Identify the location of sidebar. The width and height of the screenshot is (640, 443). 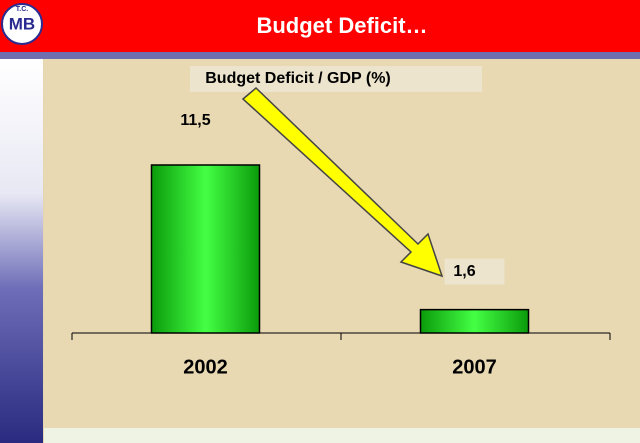
(21, 251).